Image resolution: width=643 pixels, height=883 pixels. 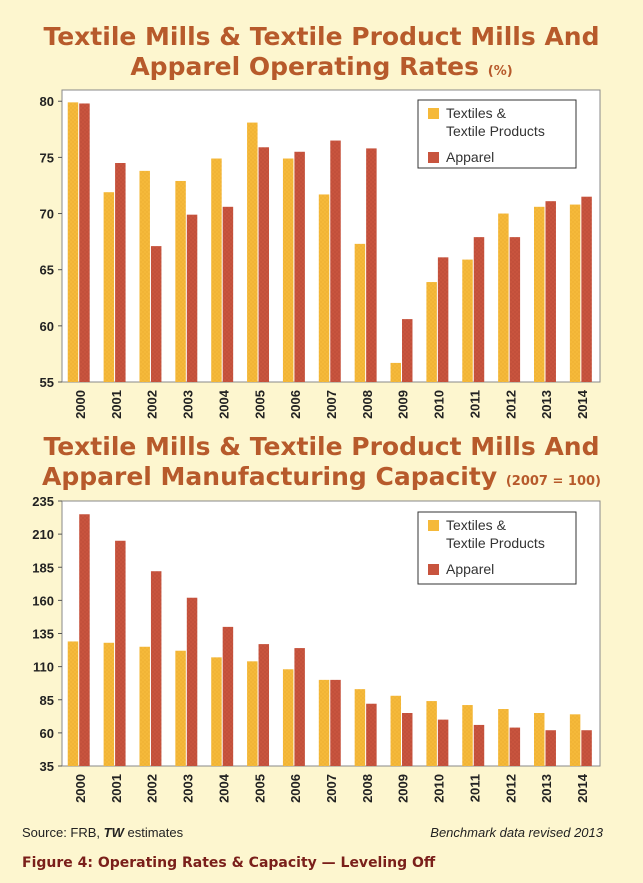 I want to click on chart2-title-unit: (2007 = 100), so click(x=553, y=481).